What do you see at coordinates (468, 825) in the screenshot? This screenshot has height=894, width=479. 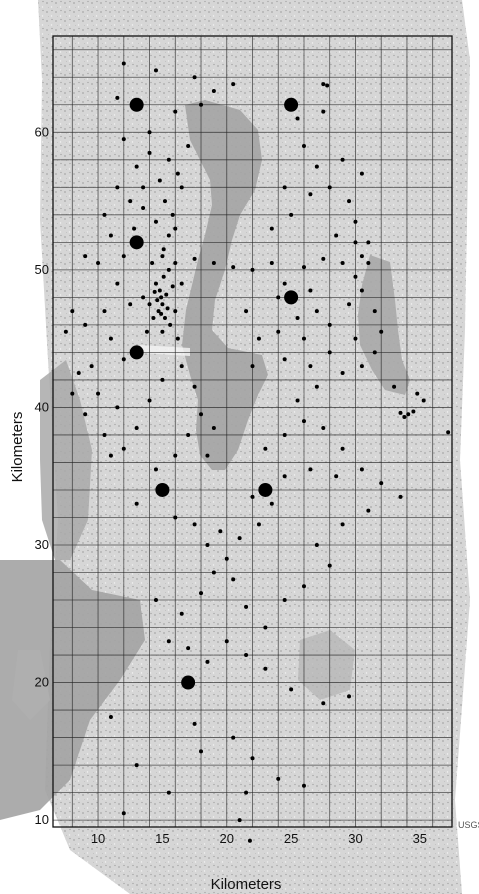 I see `usgs-credit: USGS` at bounding box center [468, 825].